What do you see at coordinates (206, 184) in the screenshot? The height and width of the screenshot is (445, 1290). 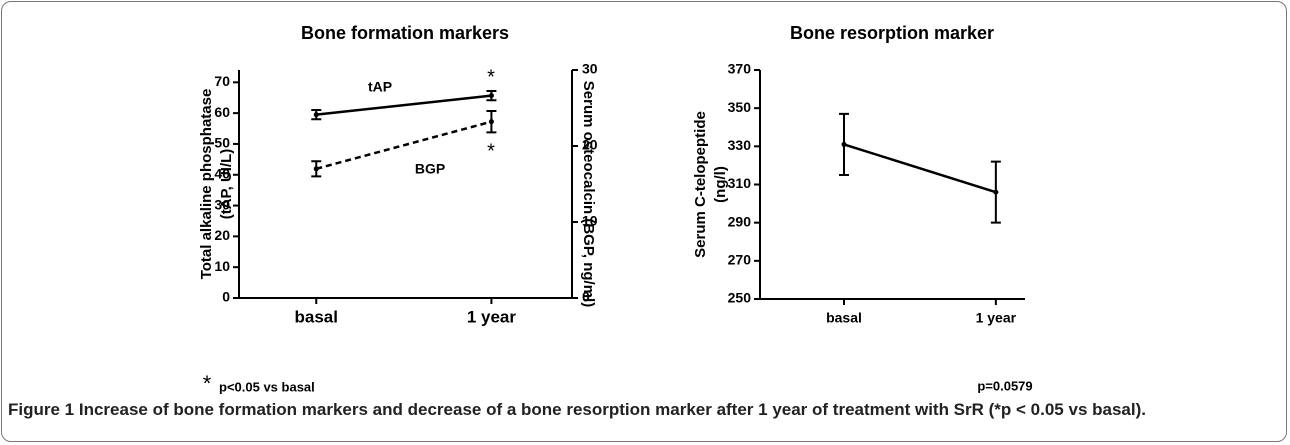 I see `y-axis-label: Total alkaline phosphatase` at bounding box center [206, 184].